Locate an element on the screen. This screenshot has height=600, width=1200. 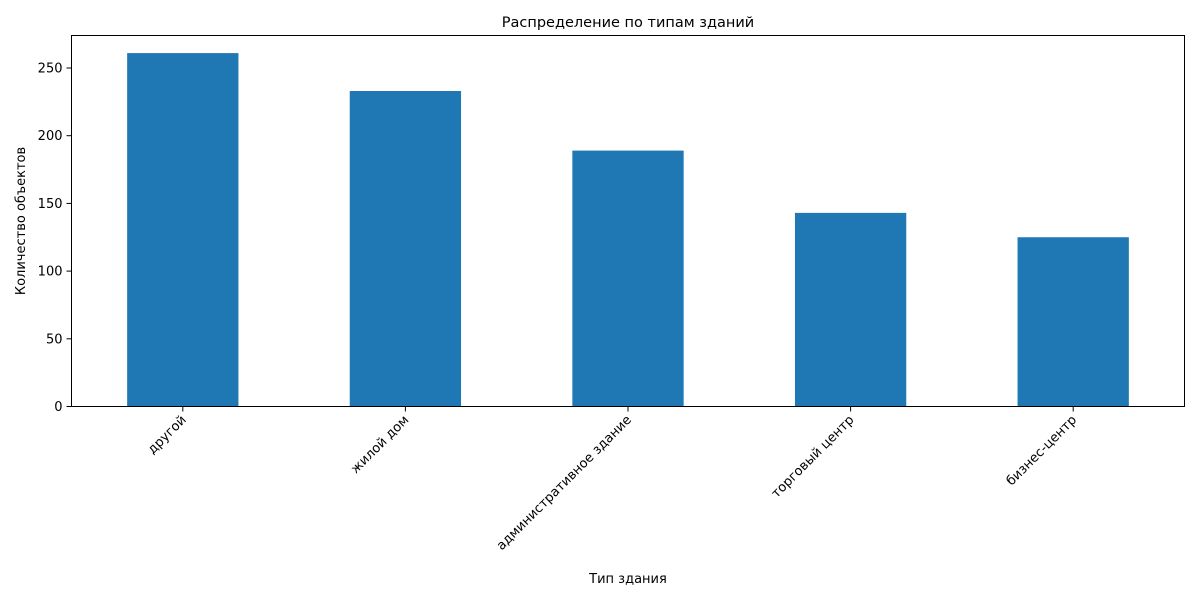
y-axis-label: Количество объектов is located at coordinates (21, 221).